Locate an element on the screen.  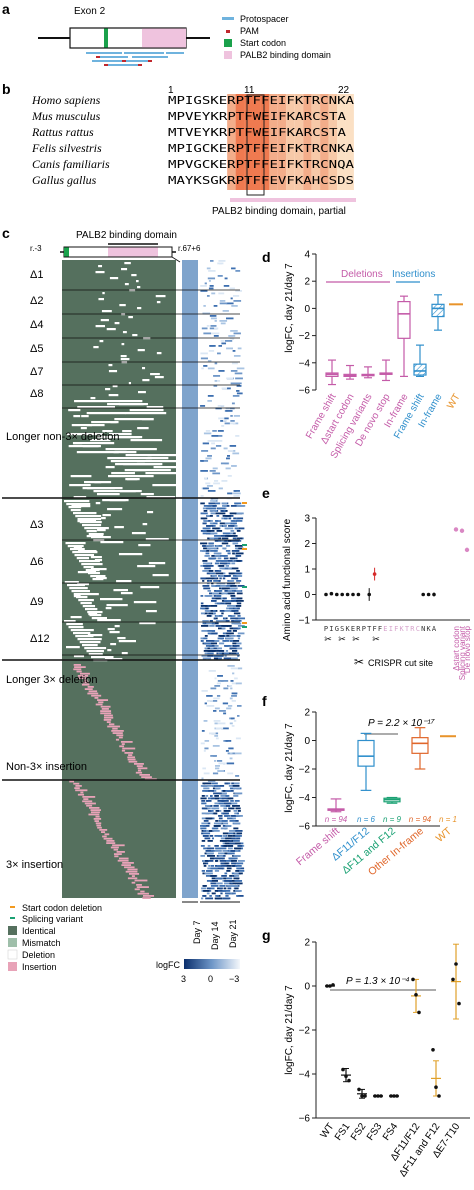
alignment-column-highlight is located at coordinates (307, 142).